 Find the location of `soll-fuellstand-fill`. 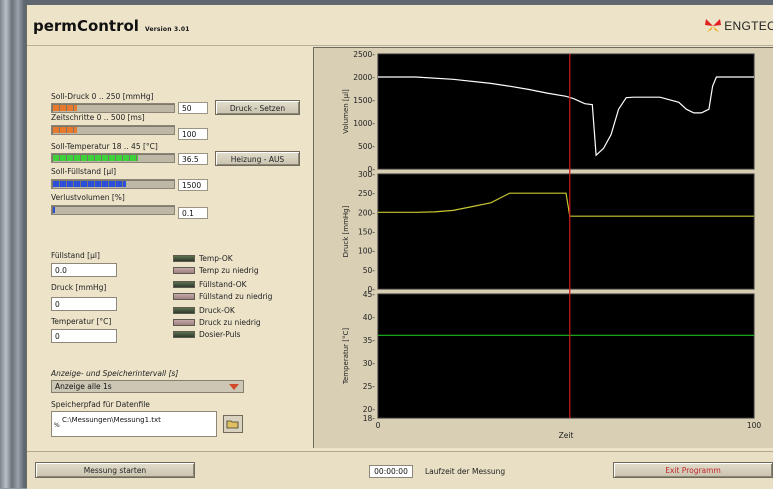

soll-fuellstand-fill is located at coordinates (90, 184).